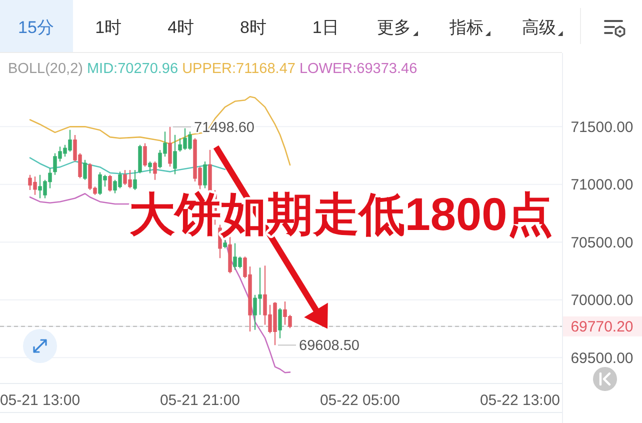  I want to click on text: 高级, so click(539, 27).